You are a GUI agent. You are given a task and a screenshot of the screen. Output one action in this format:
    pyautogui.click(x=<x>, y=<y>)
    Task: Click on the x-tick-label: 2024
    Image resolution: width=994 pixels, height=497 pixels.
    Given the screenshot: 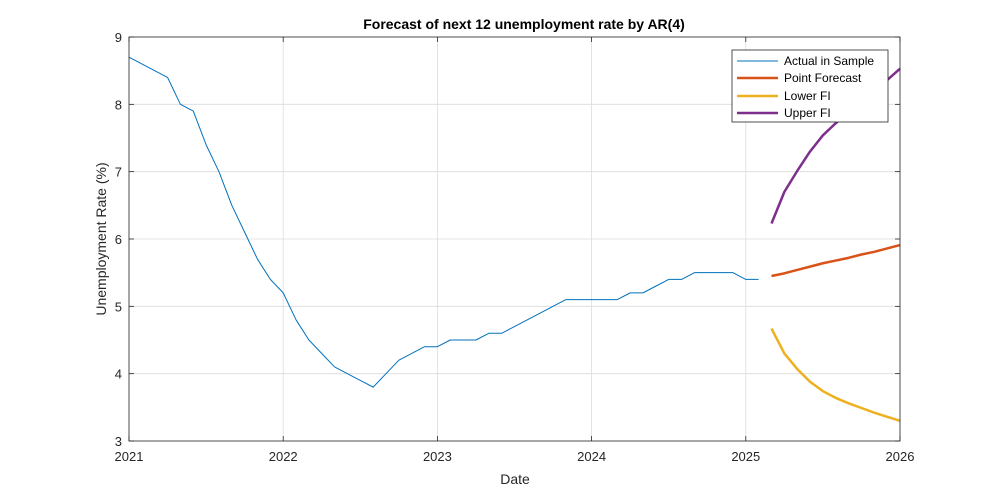 What is the action you would take?
    pyautogui.click(x=591, y=456)
    